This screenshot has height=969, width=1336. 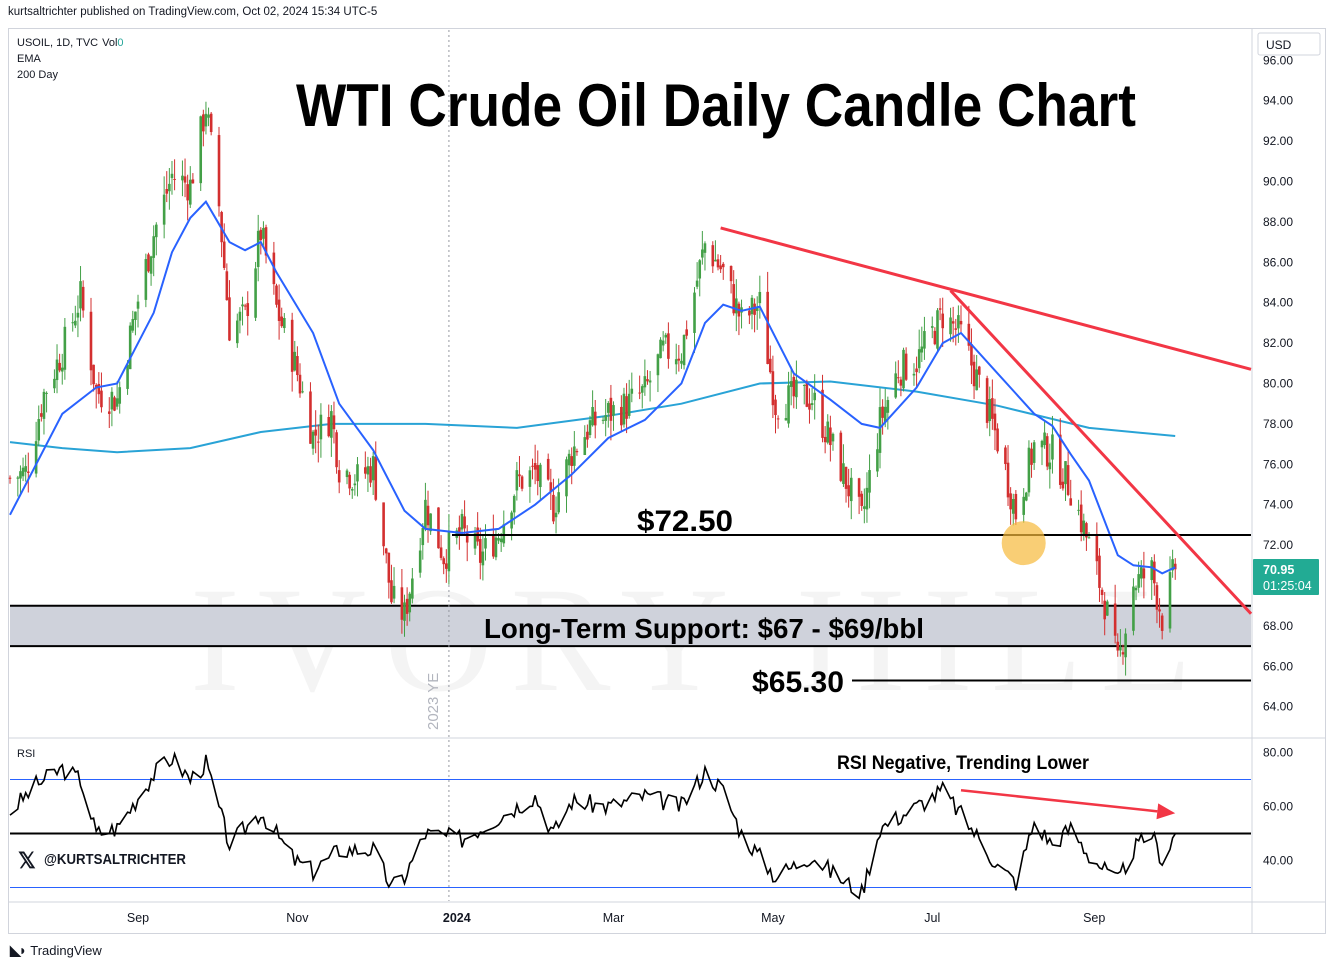 What do you see at coordinates (1278, 807) in the screenshot?
I see `rsi-axis: 80.00 60.00 40.00` at bounding box center [1278, 807].